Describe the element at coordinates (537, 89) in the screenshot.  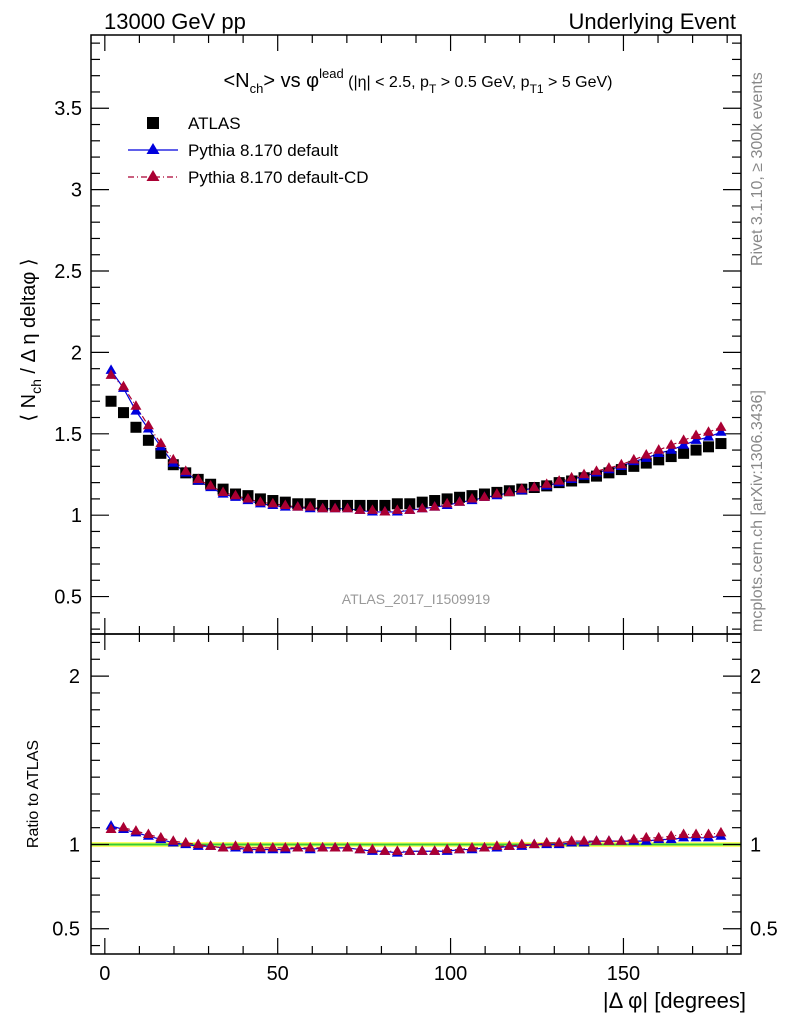
I see `title-d-sub: T1` at that location.